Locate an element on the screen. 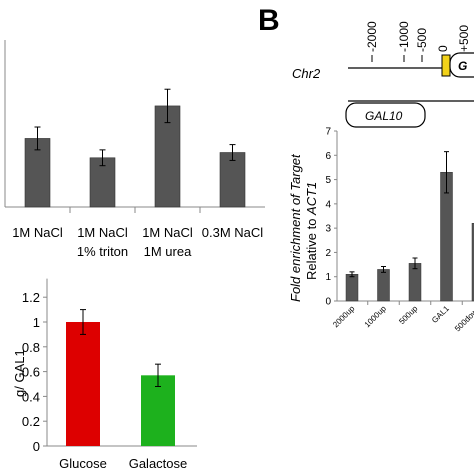  position-label: +500 is located at coordinates (464, 38).